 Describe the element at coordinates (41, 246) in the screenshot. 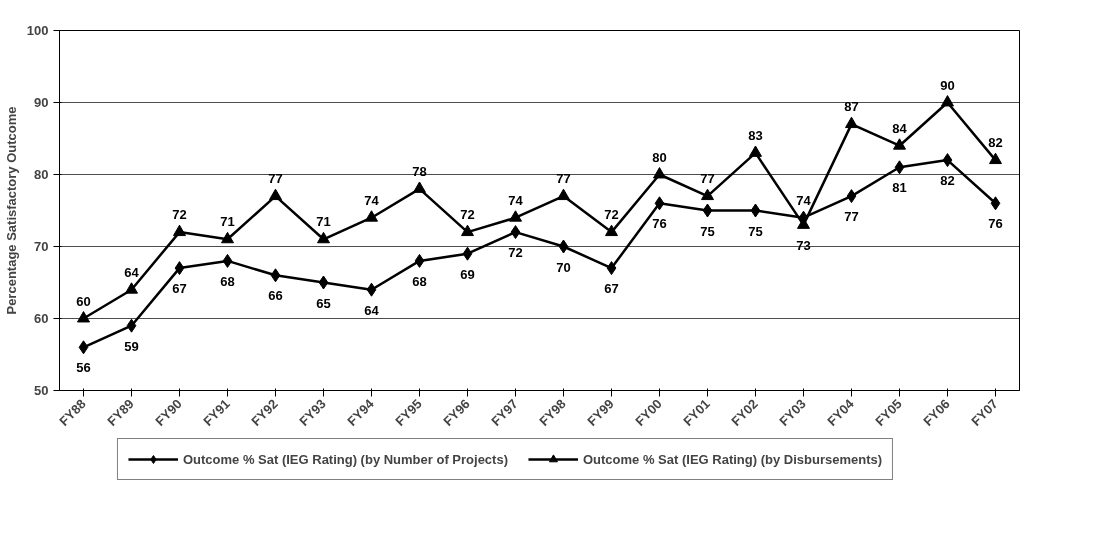

I see `y-tick-label: 70` at that location.